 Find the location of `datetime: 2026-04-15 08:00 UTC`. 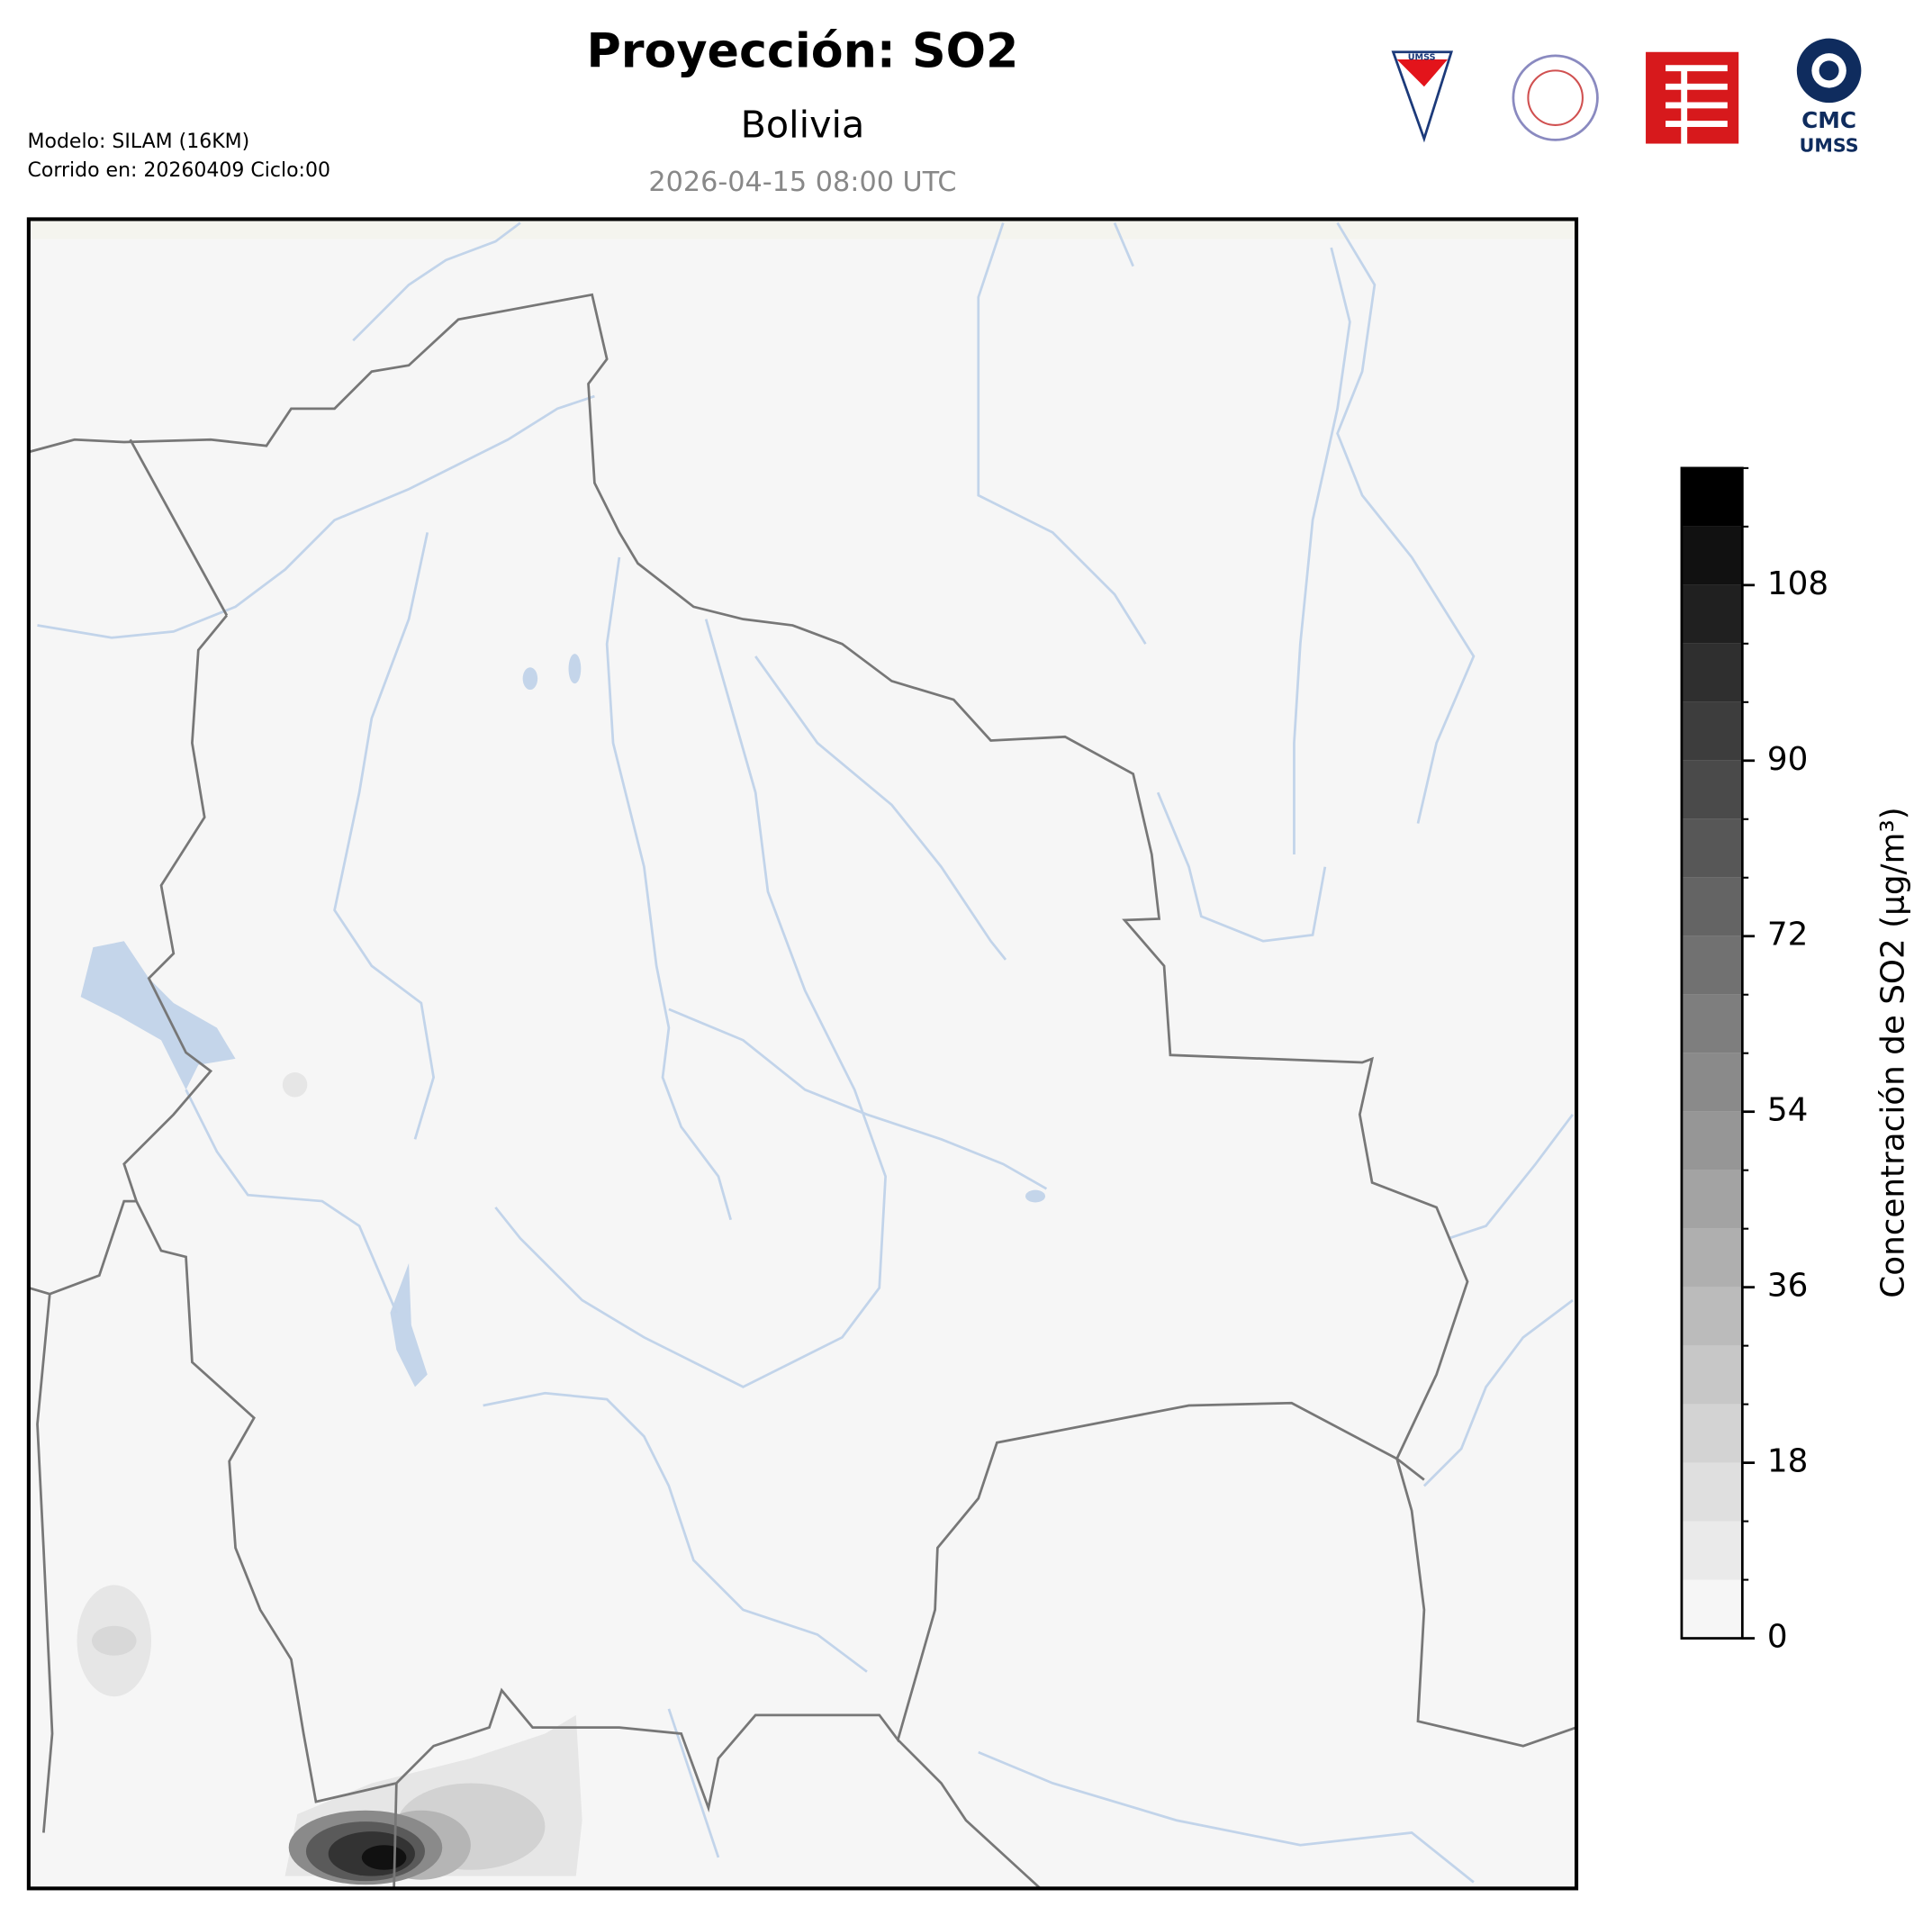

datetime: 2026-04-15 08:00 UTC is located at coordinates (802, 182).